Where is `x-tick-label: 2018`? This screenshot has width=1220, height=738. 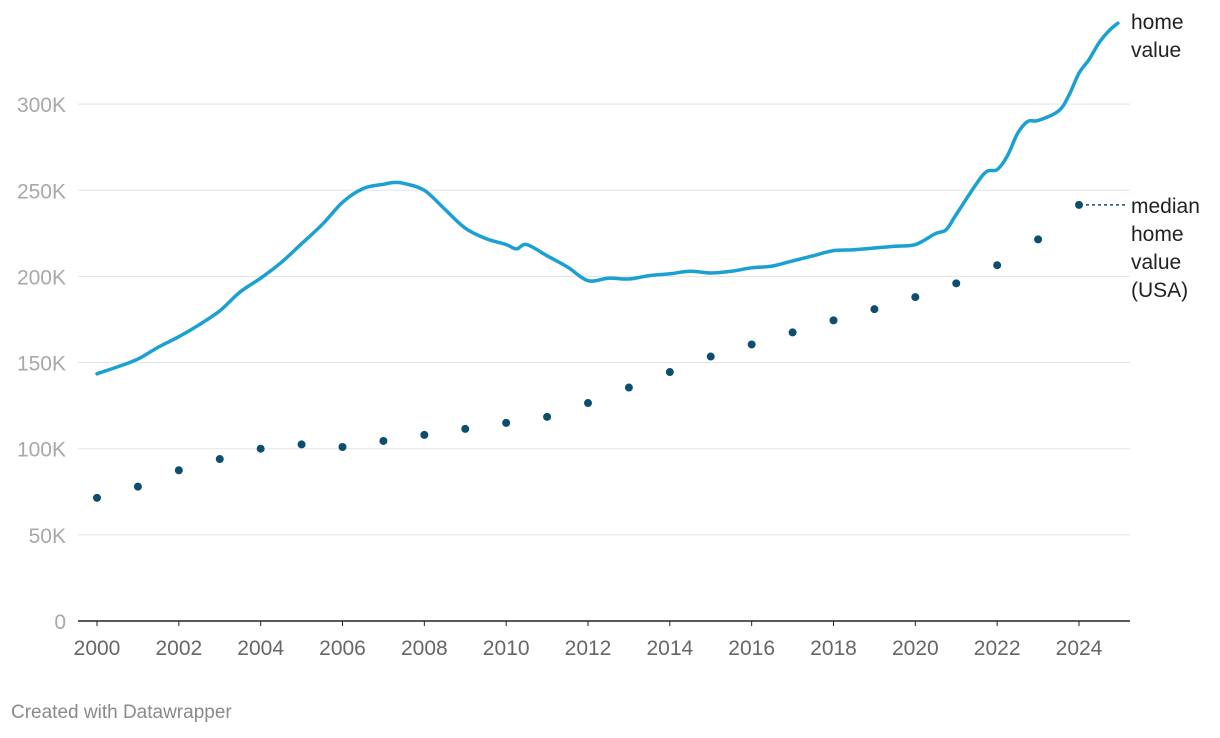 x-tick-label: 2018 is located at coordinates (833, 648).